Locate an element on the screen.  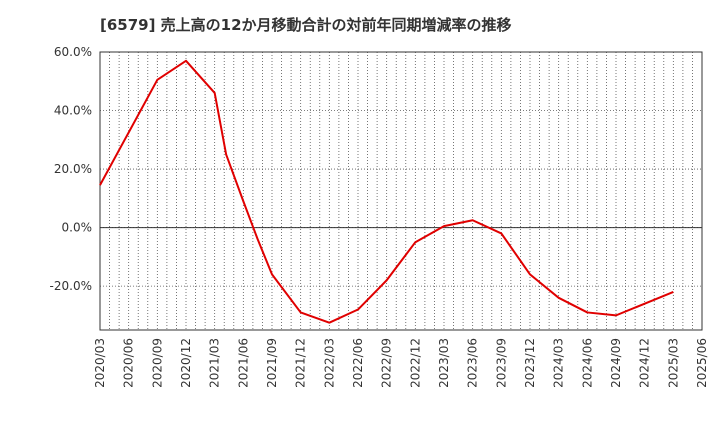
y-tick-label: 20.0% is located at coordinates (73, 169).